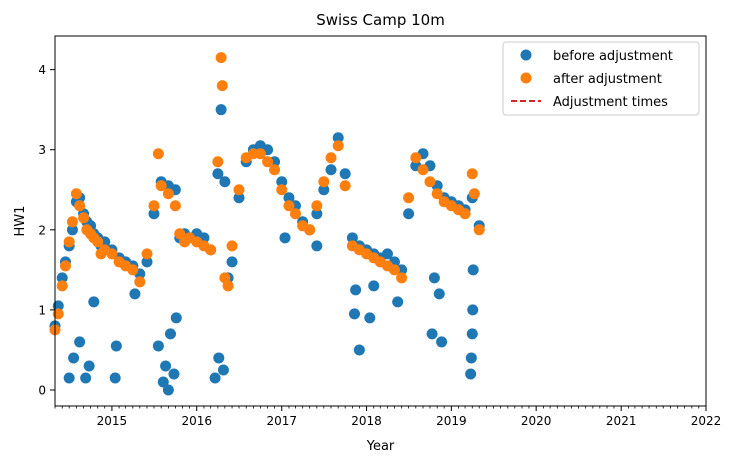 The height and width of the screenshot is (469, 731). Describe the element at coordinates (366, 421) in the screenshot. I see `x-tick-label: 2018` at that location.